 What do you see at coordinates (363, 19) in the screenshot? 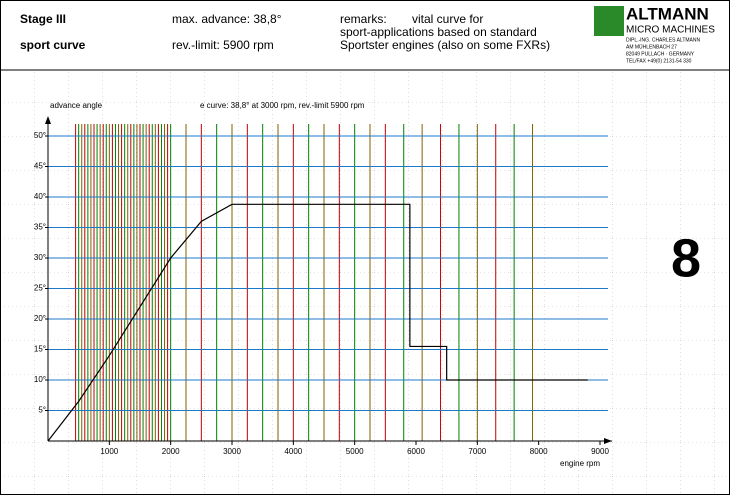
I see `remarks-label: remarks:` at bounding box center [363, 19].